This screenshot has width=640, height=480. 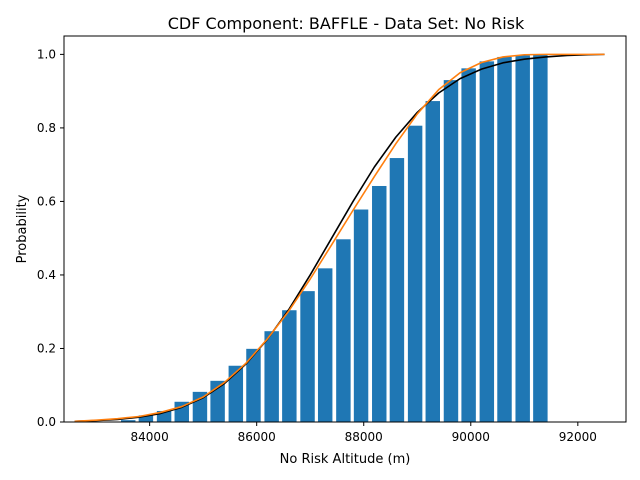 What do you see at coordinates (46, 201) in the screenshot?
I see `y-tick-label: 0.6` at bounding box center [46, 201].